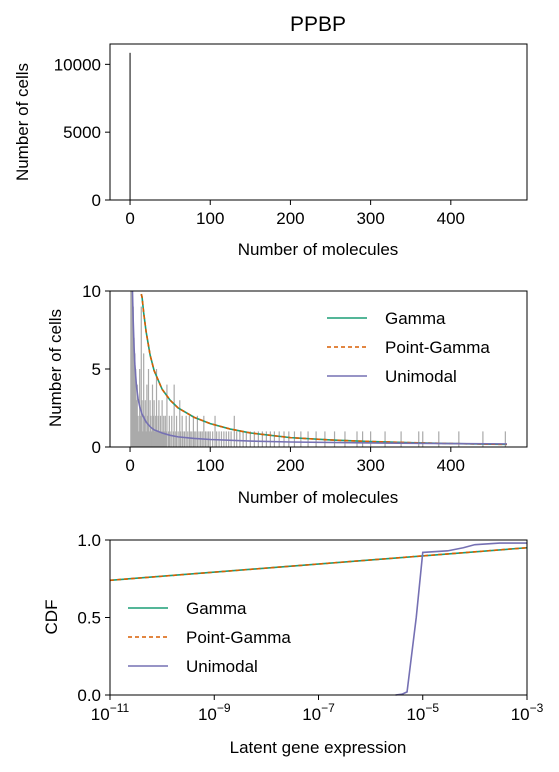  Describe the element at coordinates (318, 712) in the screenshot. I see `x-tick-label: 10⁻⁷` at that location.